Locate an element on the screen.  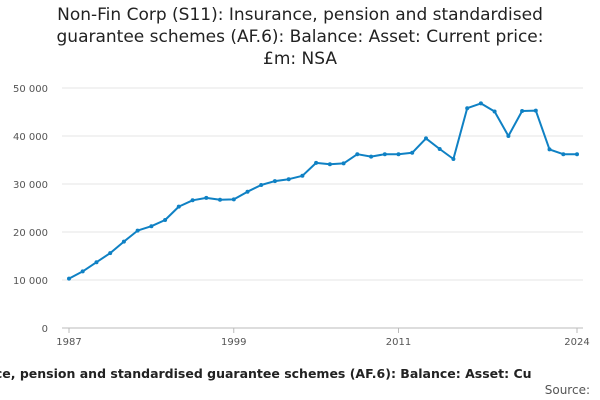
y-tick-label: 30 000 is located at coordinates (30, 185).